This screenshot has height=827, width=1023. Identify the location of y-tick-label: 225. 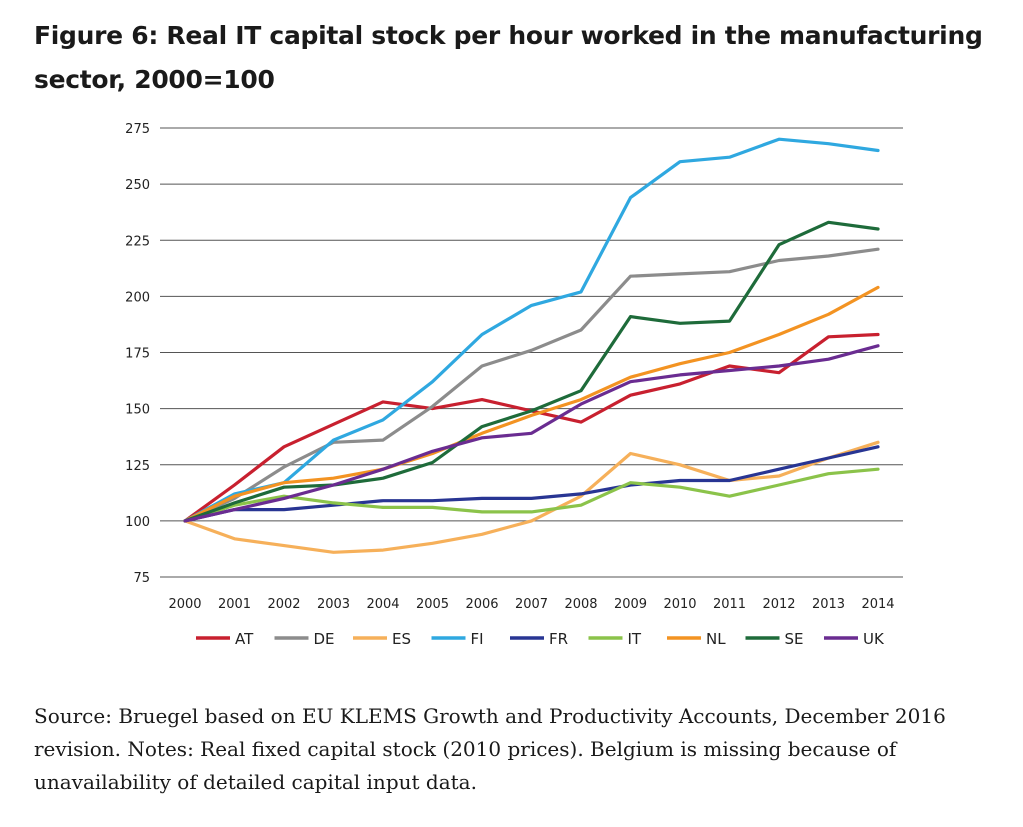
(137, 241).